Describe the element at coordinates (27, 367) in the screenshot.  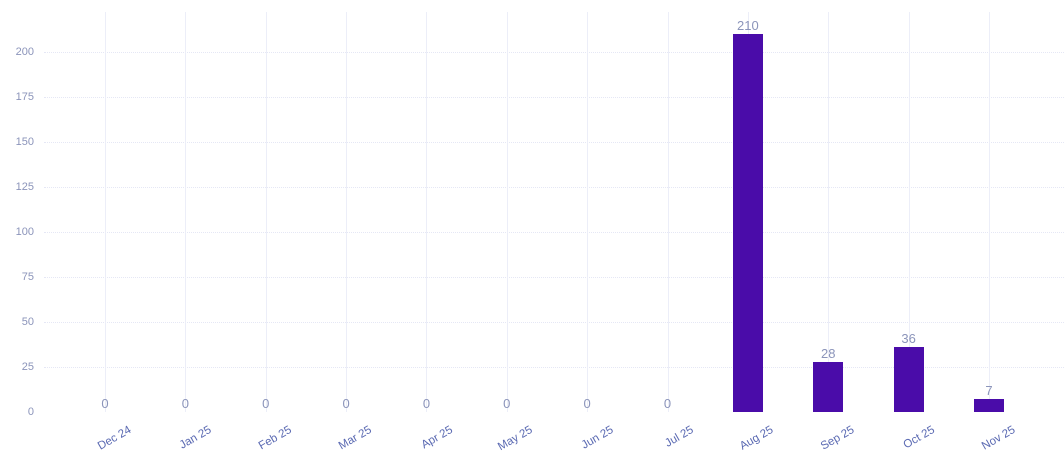
I see `y-tick-label: 25` at that location.